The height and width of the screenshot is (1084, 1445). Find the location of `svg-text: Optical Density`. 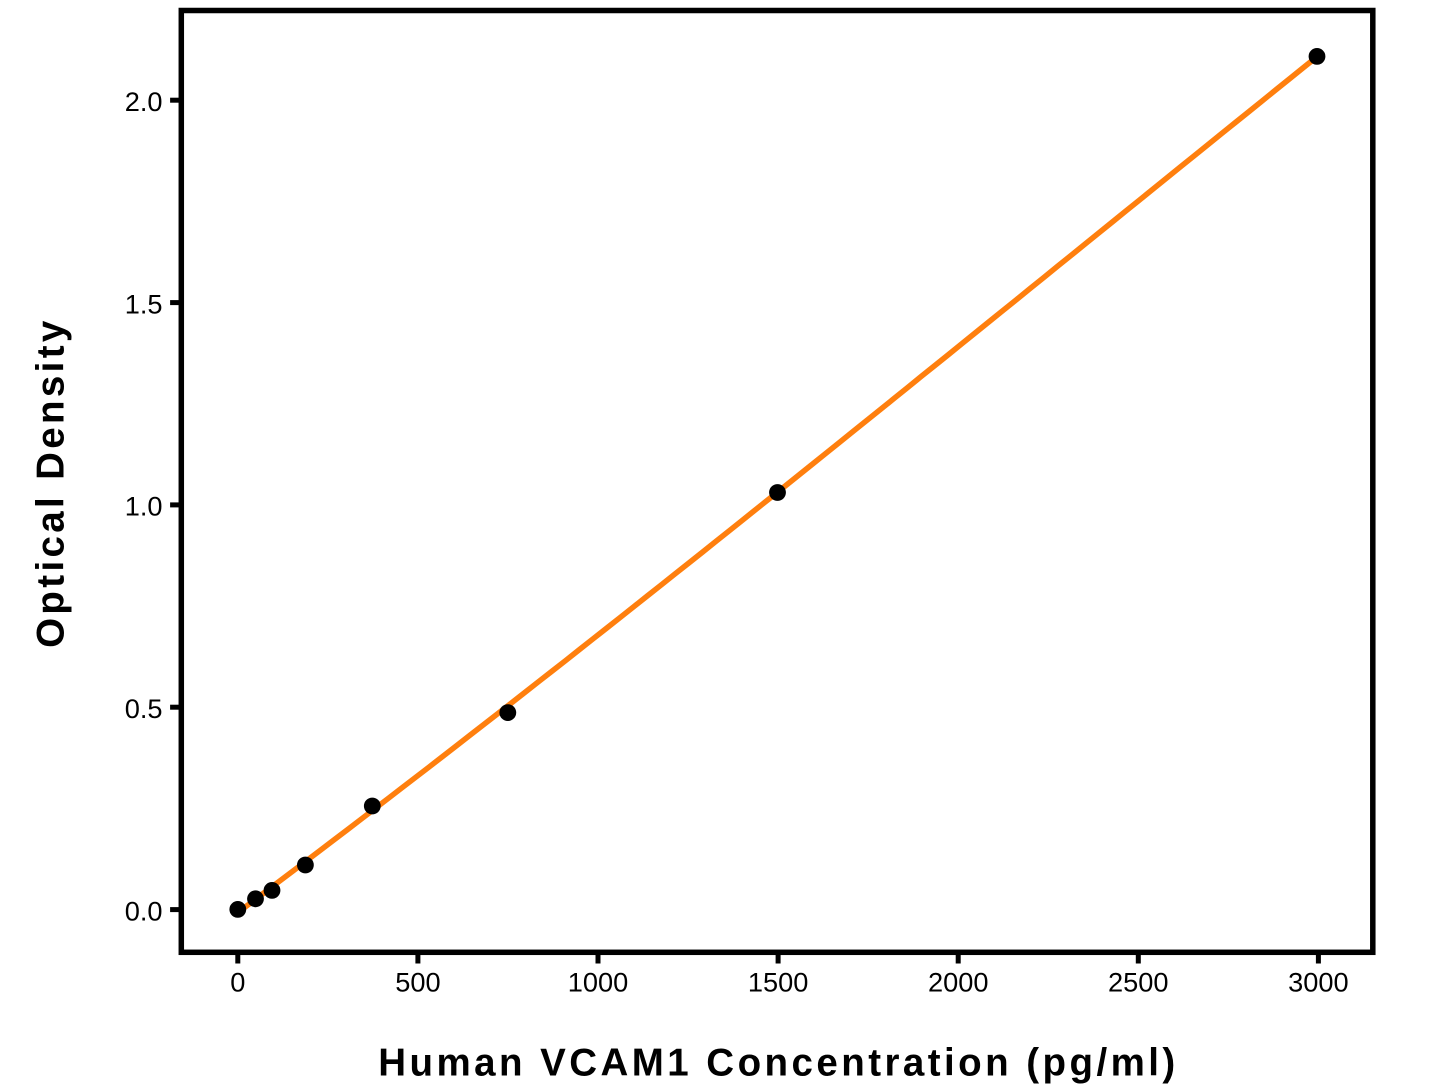

svg-text: Optical Density is located at coordinates (51, 482).